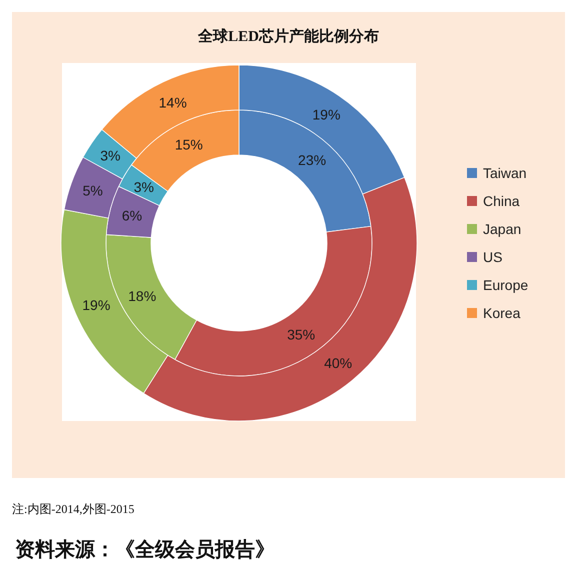 Image resolution: width=576 pixels, height=570 pixels. Describe the element at coordinates (145, 550) in the screenshot. I see `annotation: 资料来源：《全级会员报告》` at that location.